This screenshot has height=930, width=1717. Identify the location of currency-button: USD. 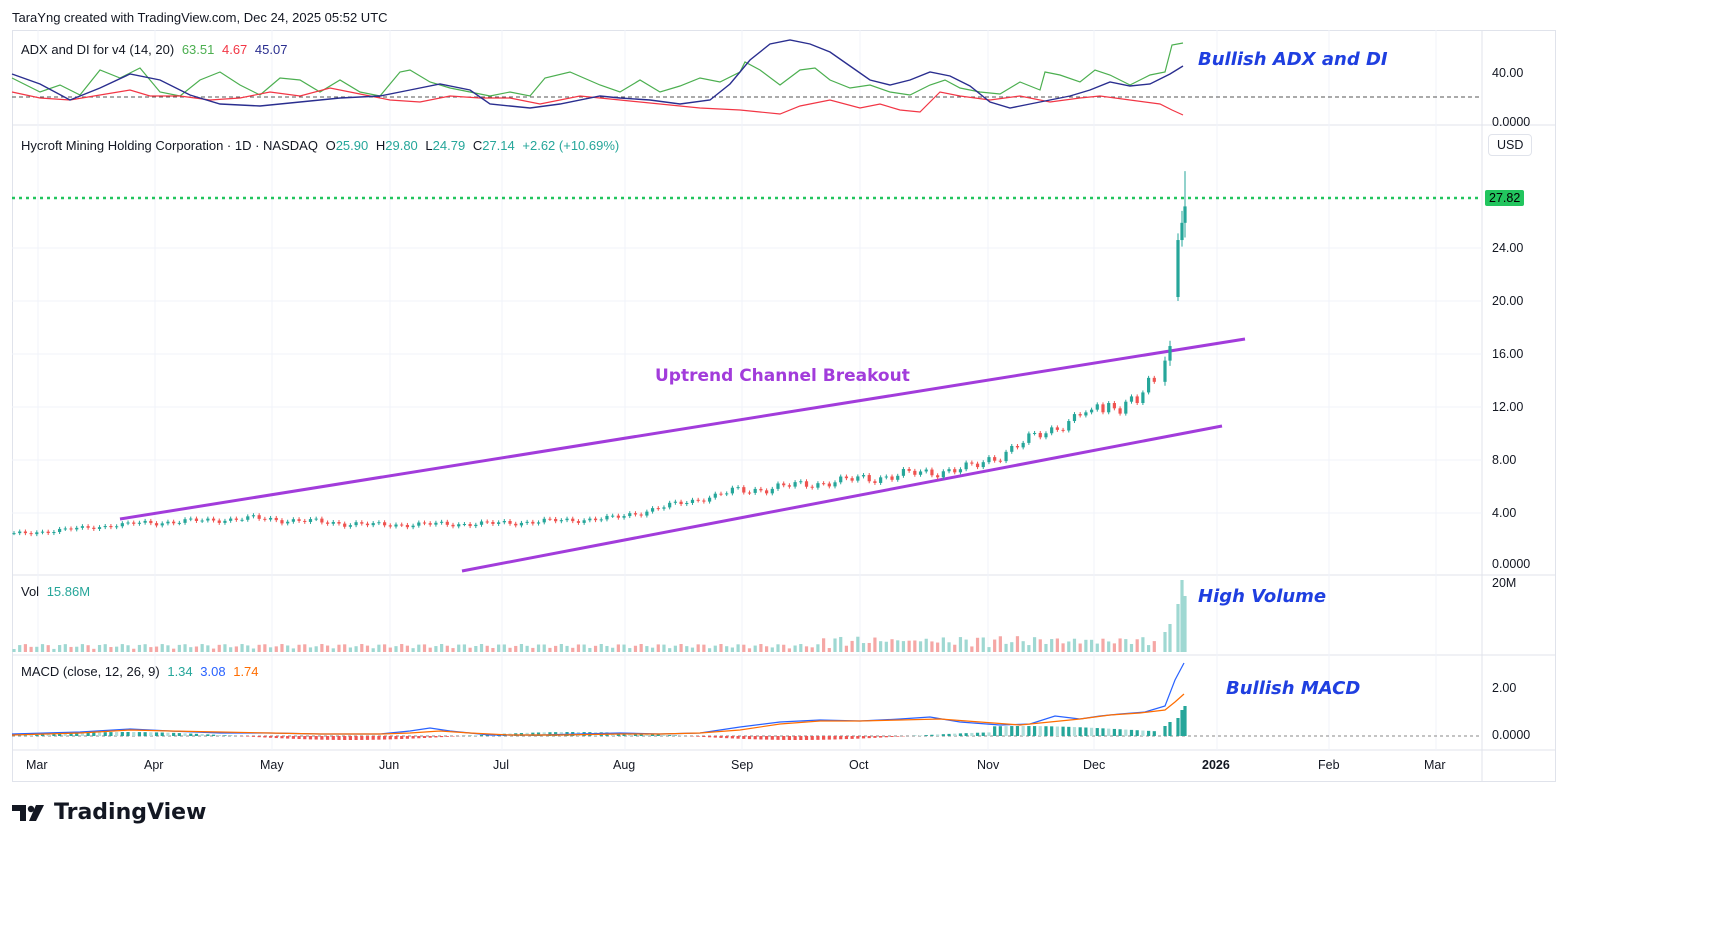
(1510, 145).